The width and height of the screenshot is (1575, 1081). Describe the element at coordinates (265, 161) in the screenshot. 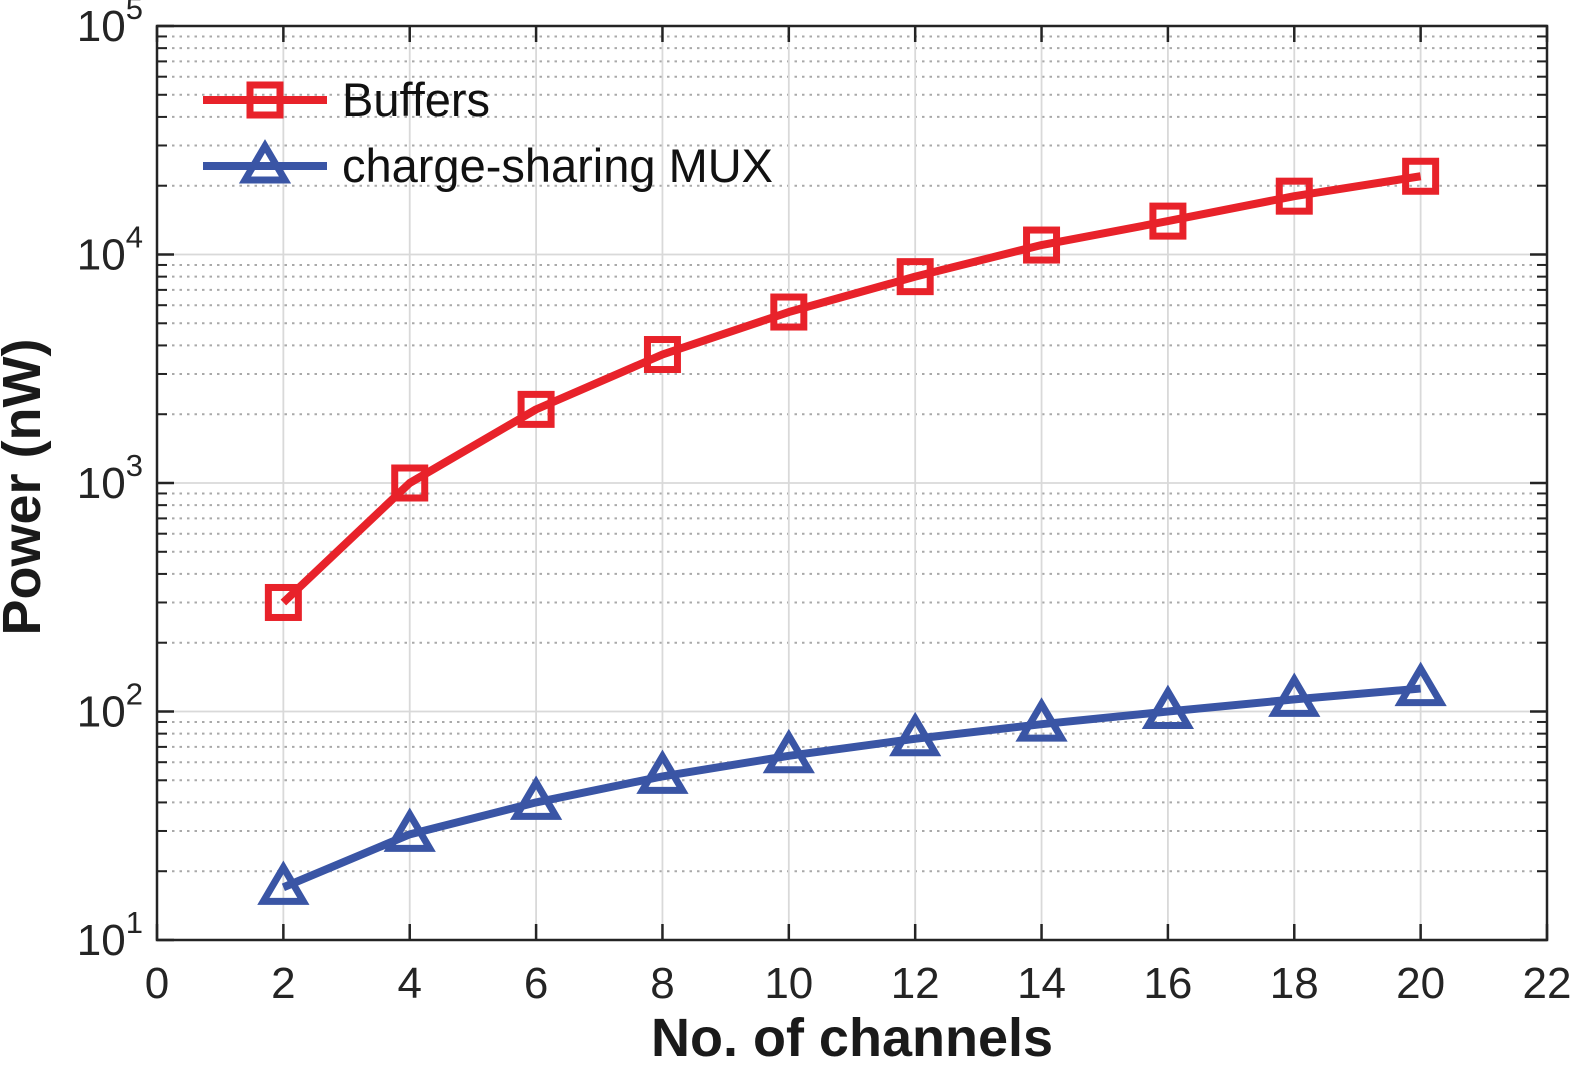

I see `legend-triangle-marker-icon` at that location.